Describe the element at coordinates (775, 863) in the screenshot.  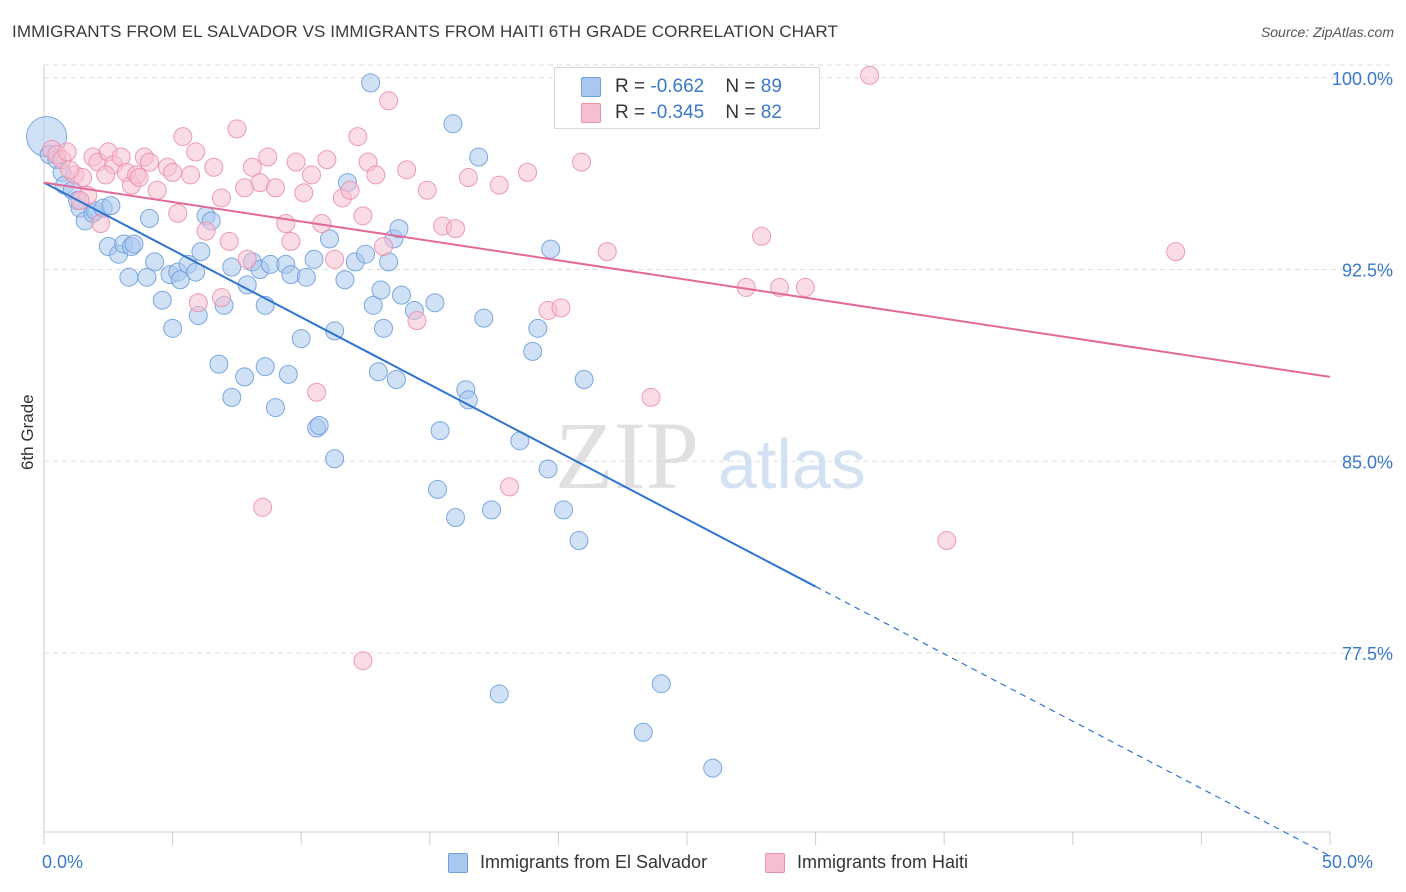
I see `legend-swatch-pink` at that location.